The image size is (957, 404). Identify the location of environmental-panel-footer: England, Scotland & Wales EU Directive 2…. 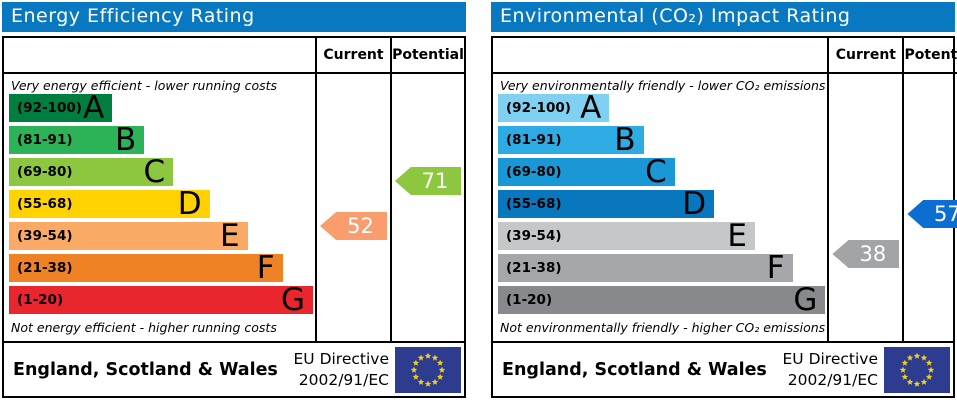
(723, 369).